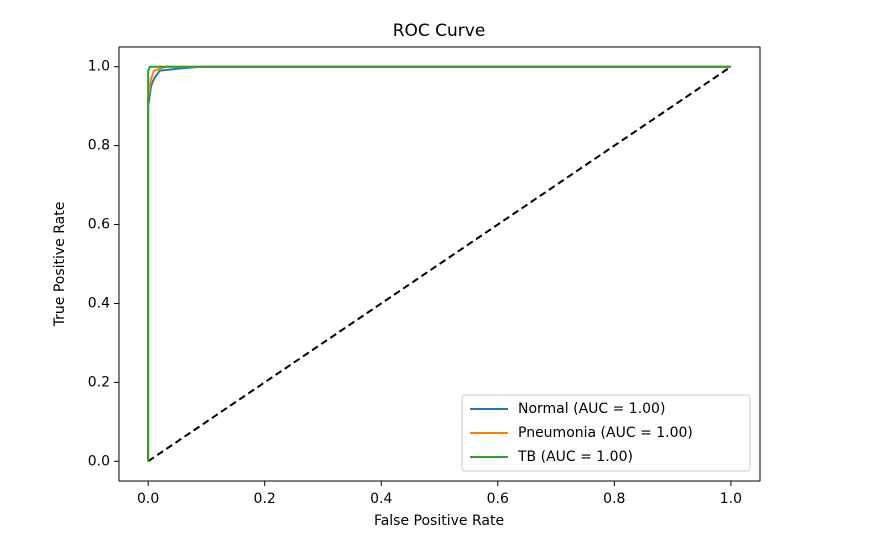  I want to click on x-axis-label: False Positive Rate, so click(439, 521).